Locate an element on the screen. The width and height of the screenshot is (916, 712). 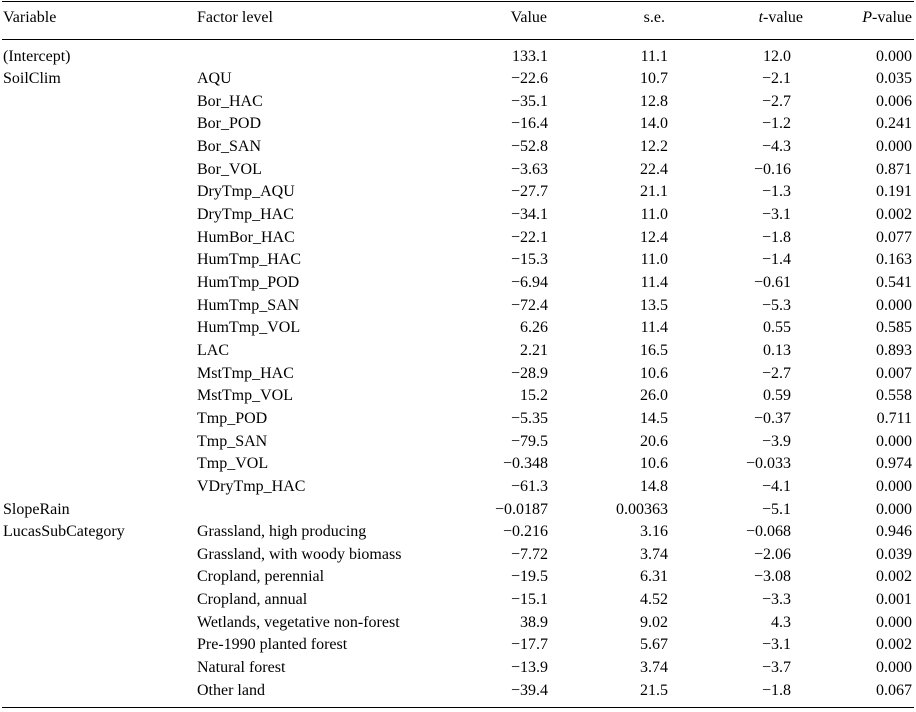
cell-value: −6.94 is located at coordinates (529, 282).